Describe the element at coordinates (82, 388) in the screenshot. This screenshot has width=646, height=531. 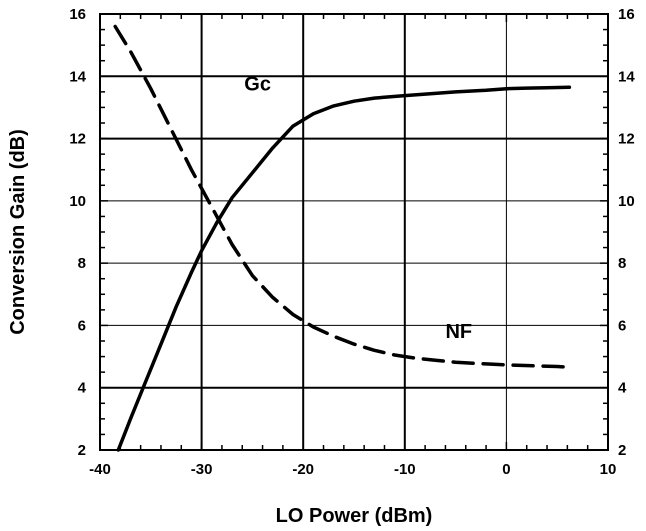
I see `y-tick-label: 4` at that location.